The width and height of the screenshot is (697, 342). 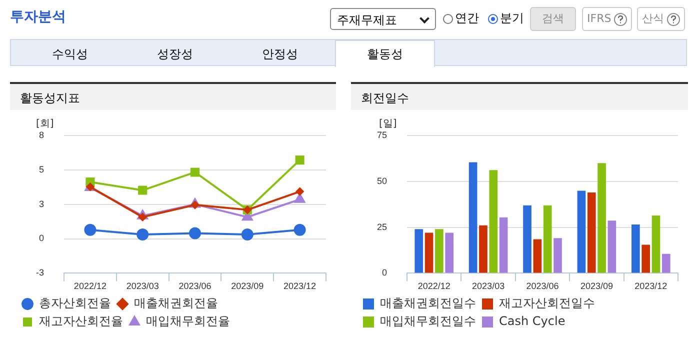 I want to click on y-tick-label: 8, so click(x=41, y=135).